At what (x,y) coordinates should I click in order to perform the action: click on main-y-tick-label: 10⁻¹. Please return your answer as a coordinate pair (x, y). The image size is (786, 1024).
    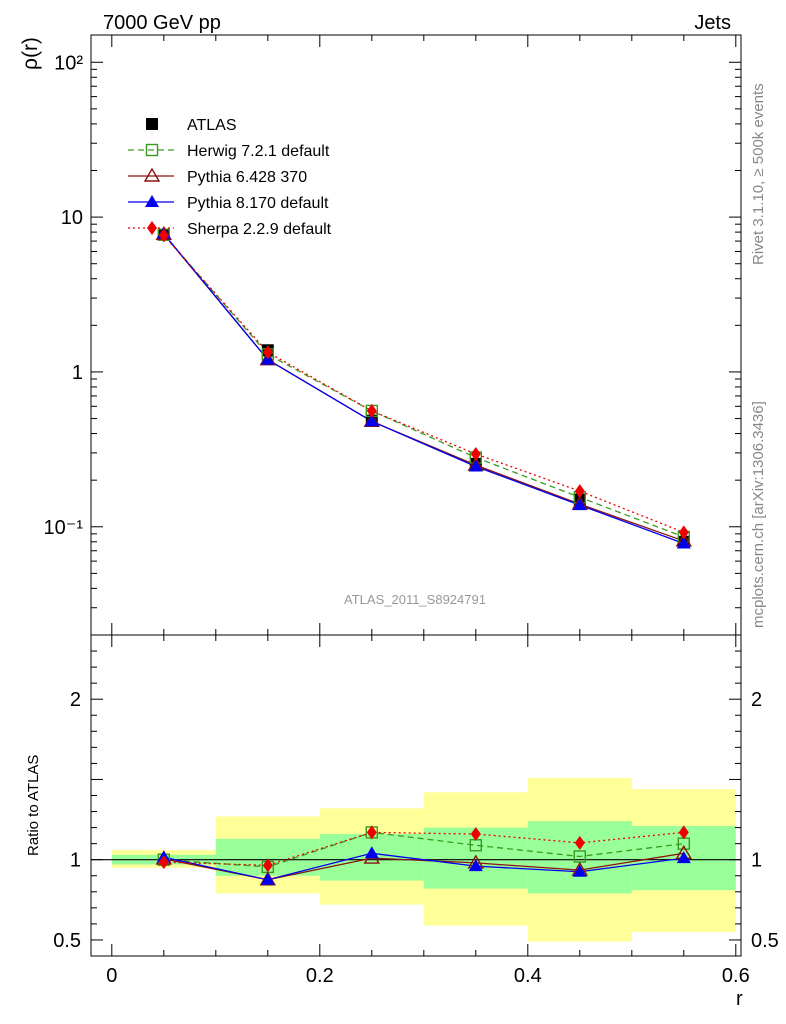
    Looking at the image, I should click on (64, 528).